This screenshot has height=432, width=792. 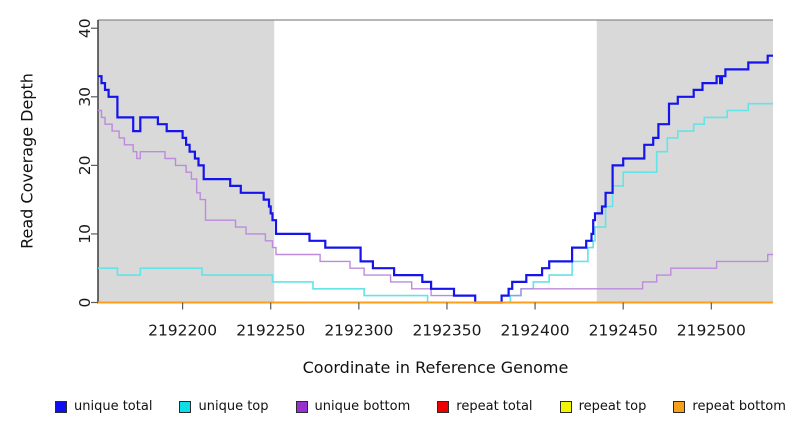 What do you see at coordinates (27, 161) in the screenshot?
I see `y-axis-title: Read Coverage Depth` at bounding box center [27, 161].